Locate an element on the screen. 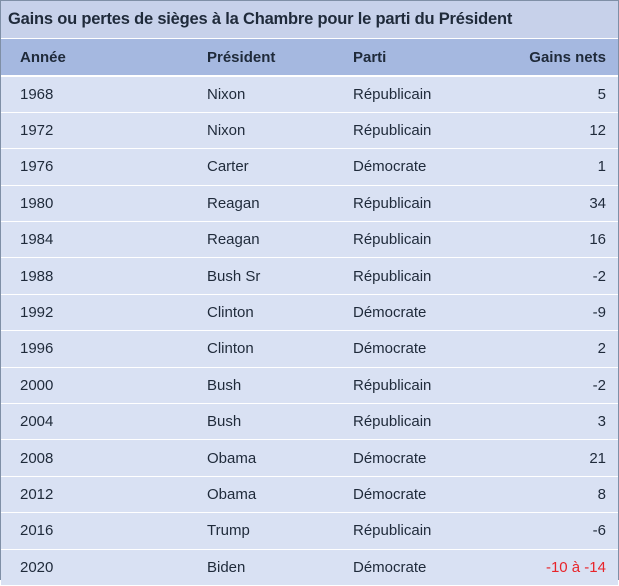 The image size is (619, 586). cell-net-gain: 8 is located at coordinates (557, 495).